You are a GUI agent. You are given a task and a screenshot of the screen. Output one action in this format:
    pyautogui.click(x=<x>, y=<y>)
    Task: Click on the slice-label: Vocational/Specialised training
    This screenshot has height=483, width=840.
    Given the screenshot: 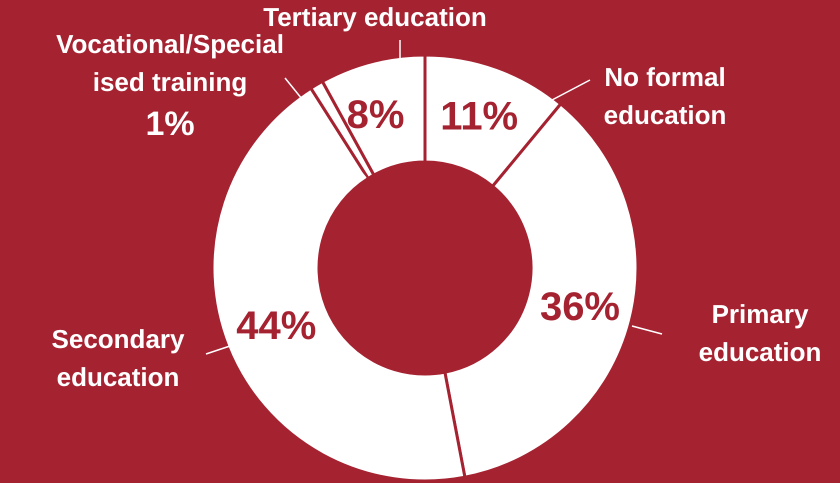 What is the action you would take?
    pyautogui.click(x=170, y=63)
    